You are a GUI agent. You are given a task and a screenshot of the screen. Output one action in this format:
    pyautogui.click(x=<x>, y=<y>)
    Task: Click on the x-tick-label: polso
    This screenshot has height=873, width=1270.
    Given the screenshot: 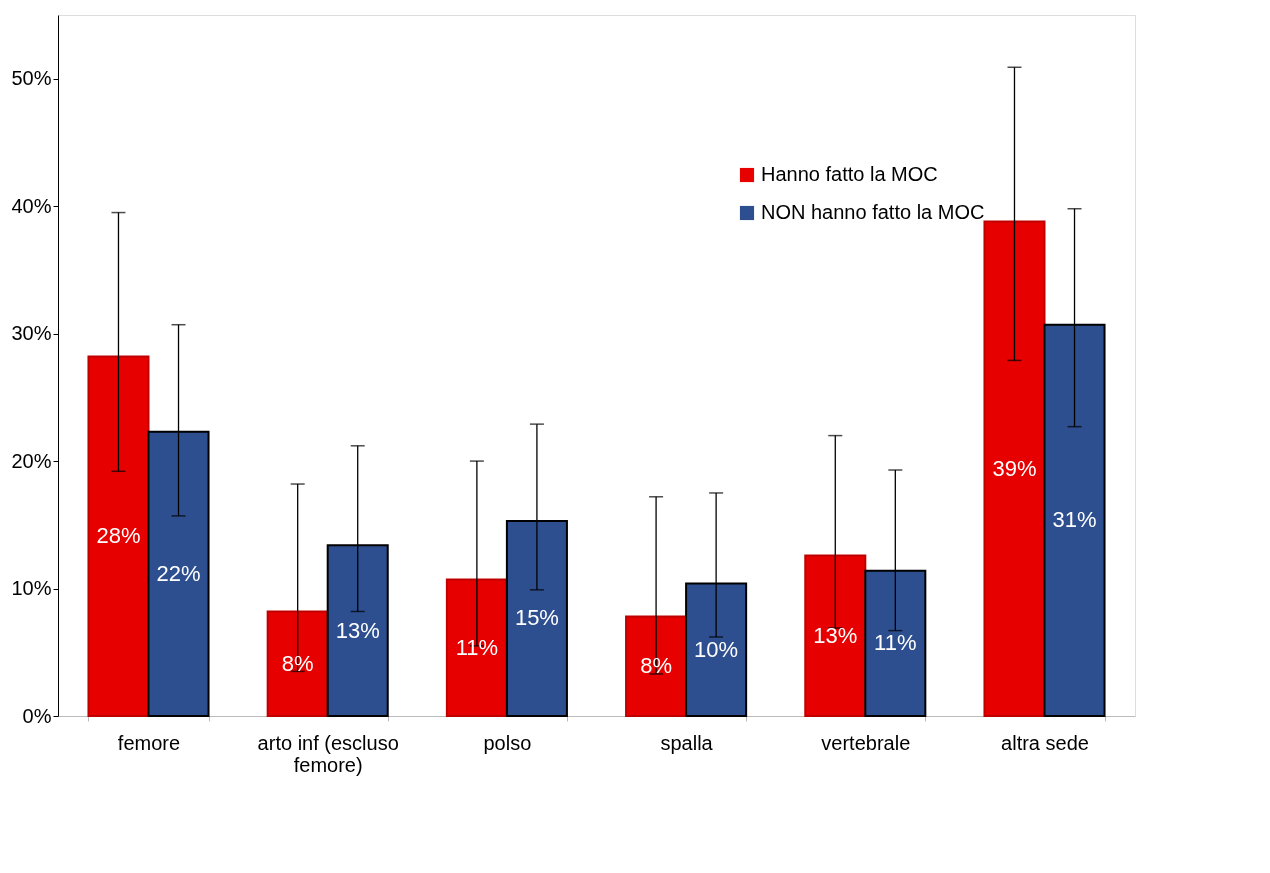 What is the action you would take?
    pyautogui.click(x=507, y=742)
    